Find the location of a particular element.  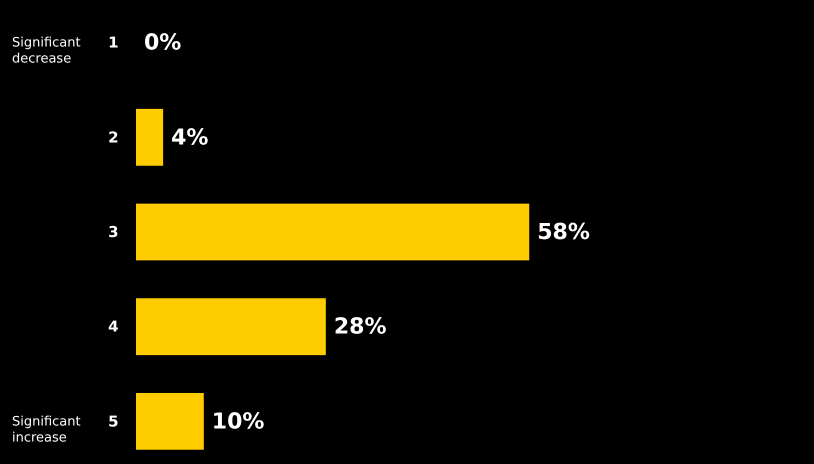

y-tick-label: 2 is located at coordinates (113, 137).